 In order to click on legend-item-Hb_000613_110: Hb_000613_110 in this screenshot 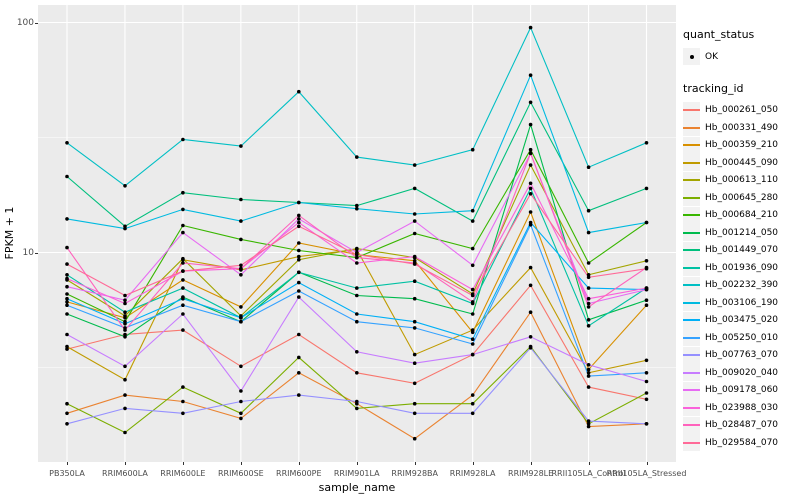, I will do `click(741, 180)`.